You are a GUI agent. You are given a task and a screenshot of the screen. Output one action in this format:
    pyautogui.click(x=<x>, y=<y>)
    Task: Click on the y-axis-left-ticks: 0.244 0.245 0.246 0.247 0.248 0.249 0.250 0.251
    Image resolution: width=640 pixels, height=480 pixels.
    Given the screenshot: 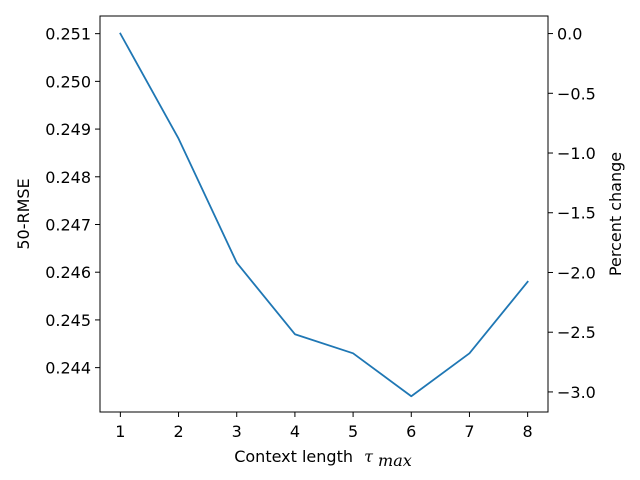 What is the action you would take?
    pyautogui.click(x=72, y=201)
    